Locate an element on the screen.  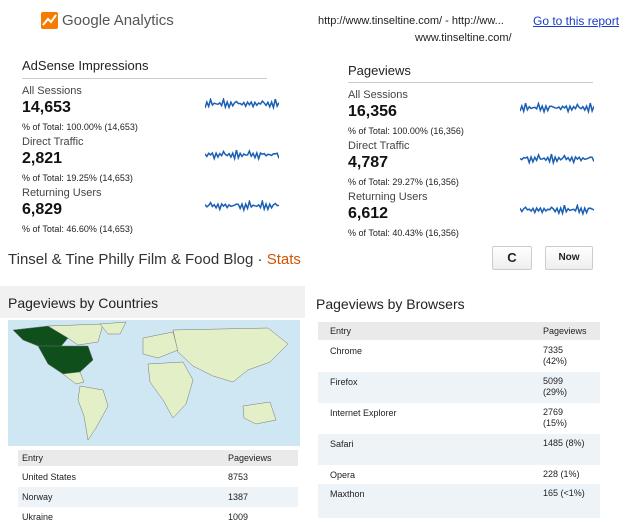
metric-value: 6,612 is located at coordinates (368, 213).